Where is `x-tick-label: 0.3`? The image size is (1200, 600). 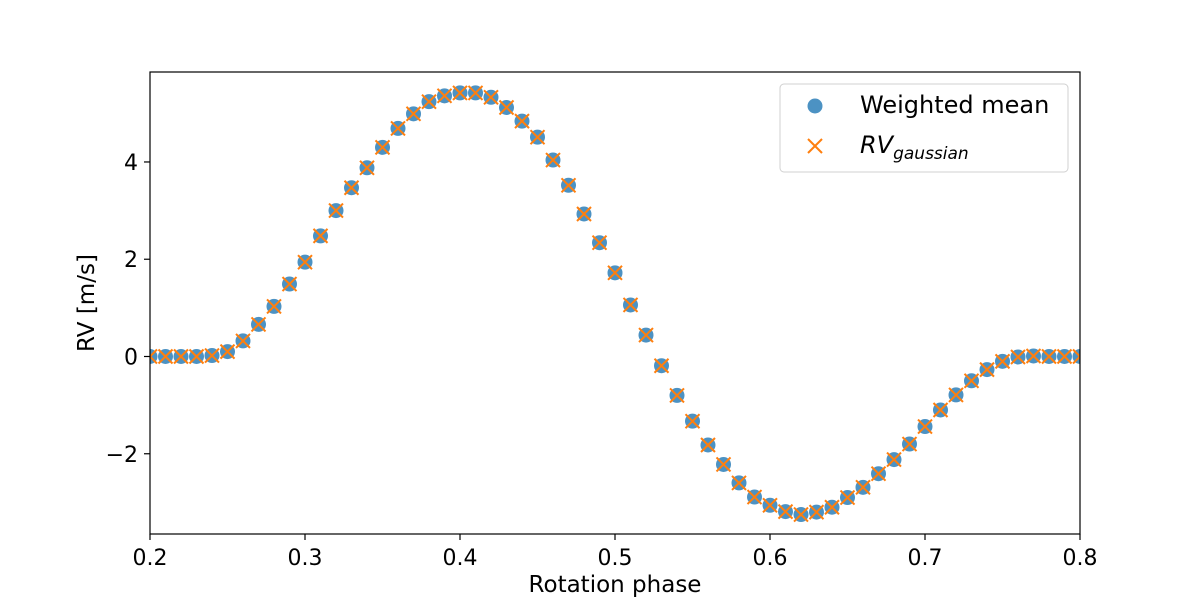 x-tick-label: 0.3 is located at coordinates (305, 558).